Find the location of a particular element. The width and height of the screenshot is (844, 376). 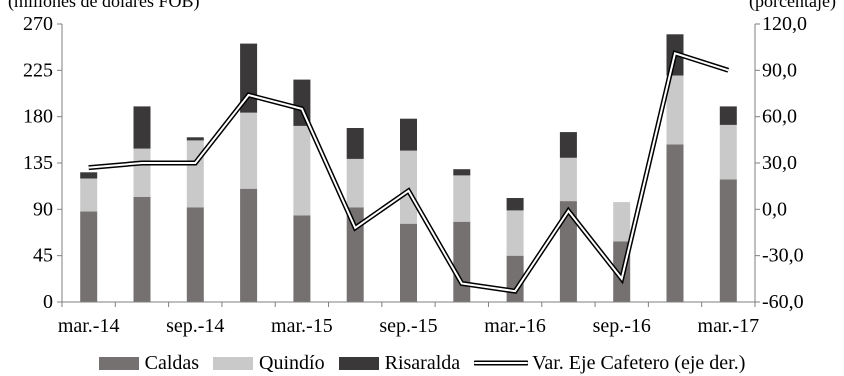

legend-item-quindio: Quindío is located at coordinates (269, 363).